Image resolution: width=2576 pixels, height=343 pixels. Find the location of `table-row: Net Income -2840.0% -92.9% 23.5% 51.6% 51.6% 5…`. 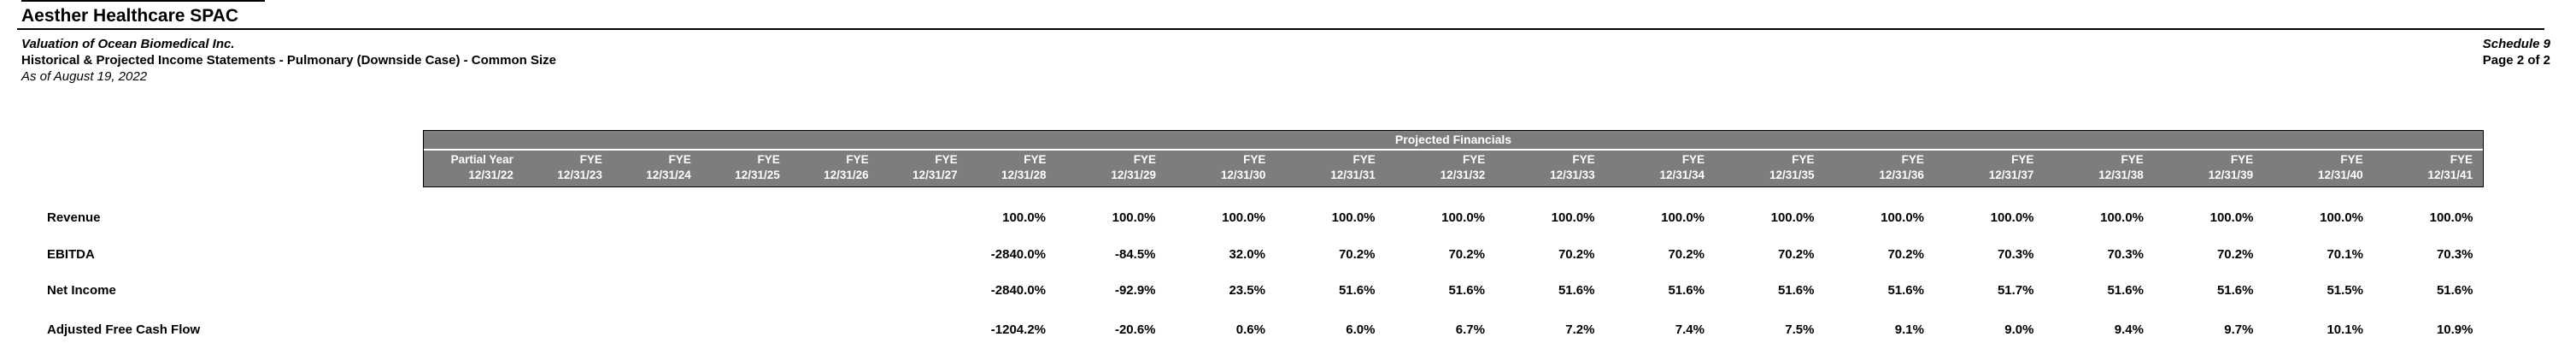

table-row: Net Income -2840.0% -92.9% 23.5% 51.6% 51.6% 5… is located at coordinates (1265, 290).